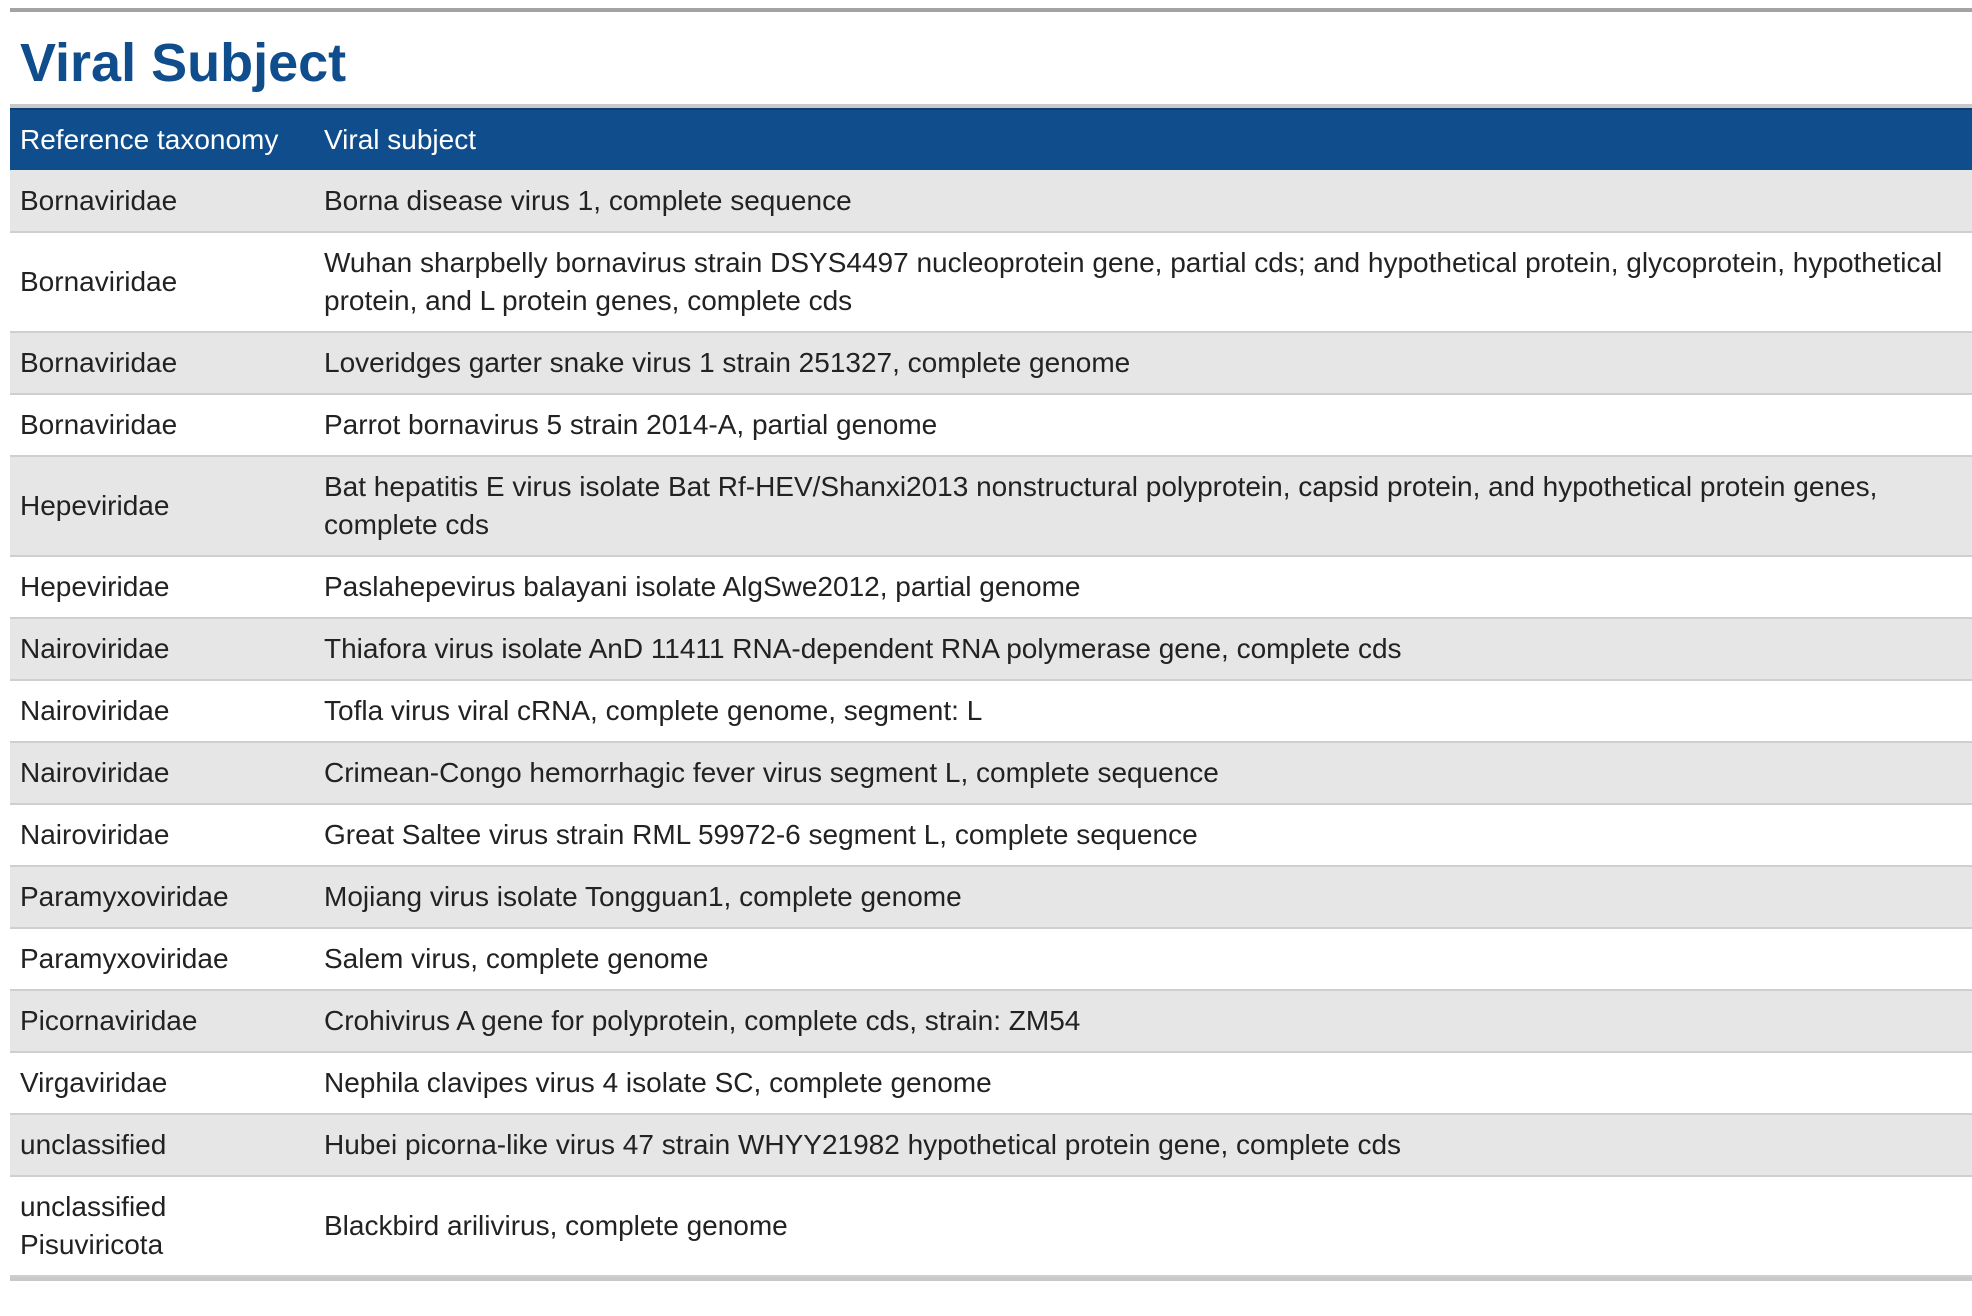  Describe the element at coordinates (162, 1021) in the screenshot. I see `taxonomy-cell: Picornaviridae` at that location.